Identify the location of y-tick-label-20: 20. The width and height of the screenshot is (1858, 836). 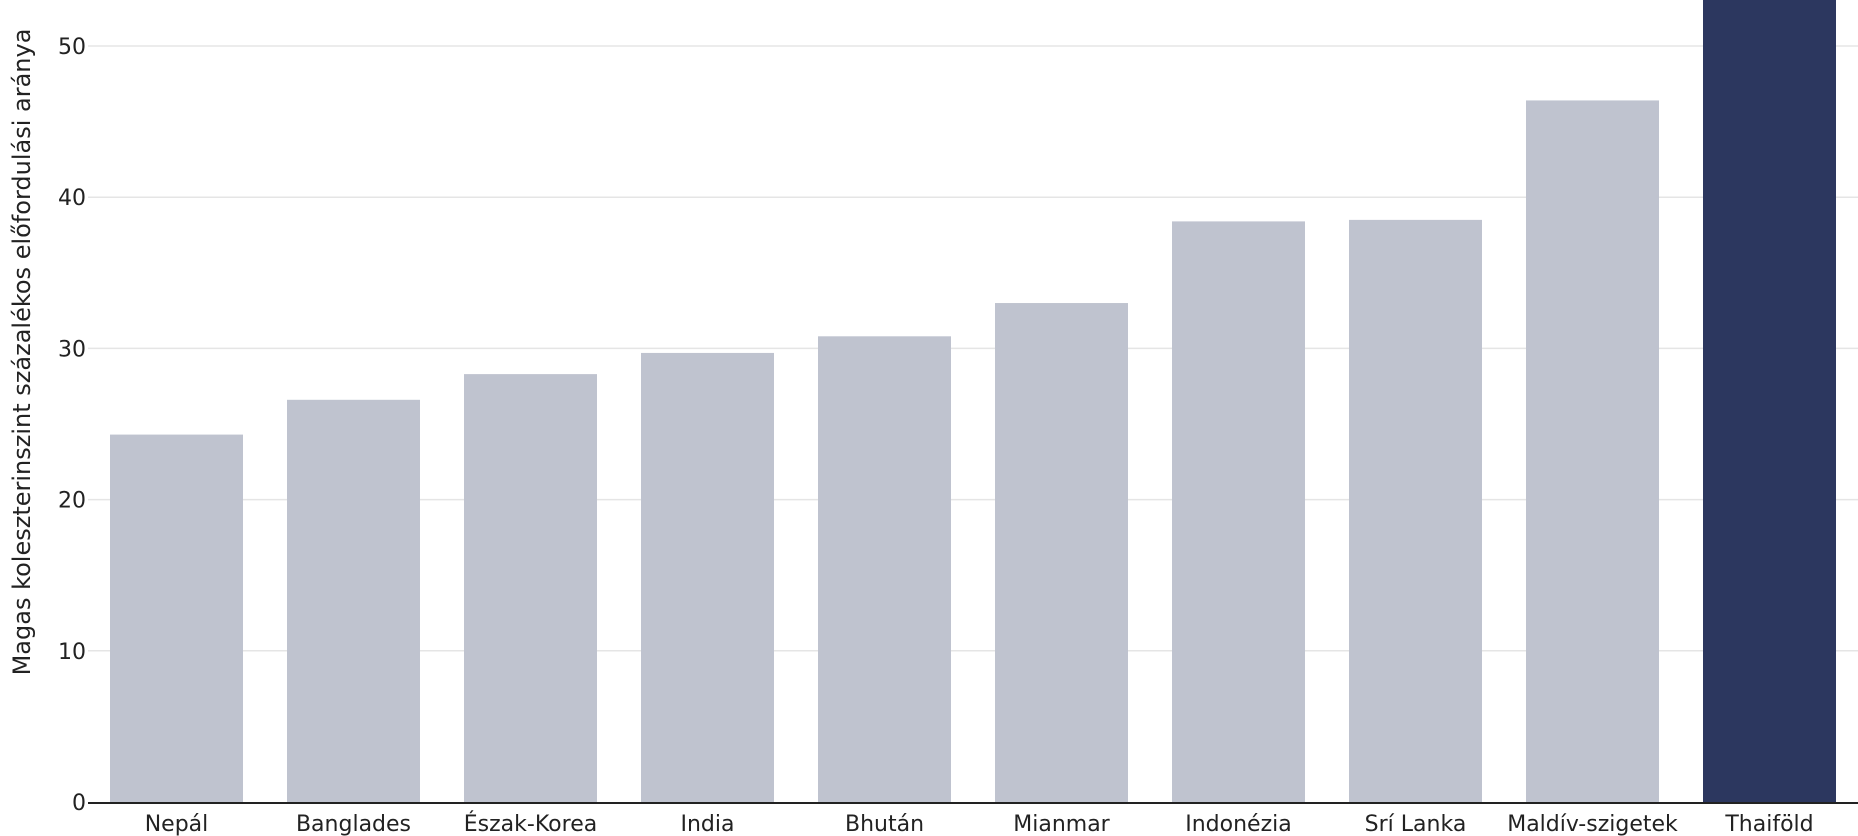
(72, 501).